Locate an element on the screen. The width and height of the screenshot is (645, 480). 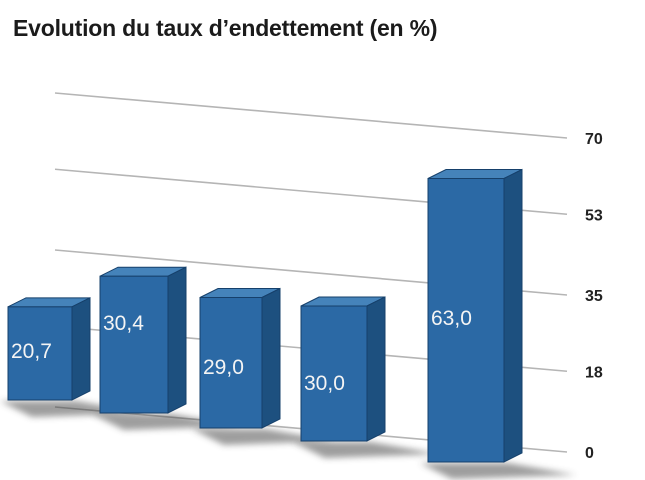
bar-value-label: 30,4 is located at coordinates (123, 323).